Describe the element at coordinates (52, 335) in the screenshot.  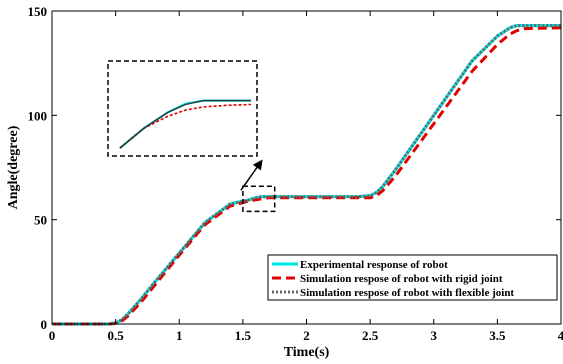
I see `x-tick-label: 0` at that location.